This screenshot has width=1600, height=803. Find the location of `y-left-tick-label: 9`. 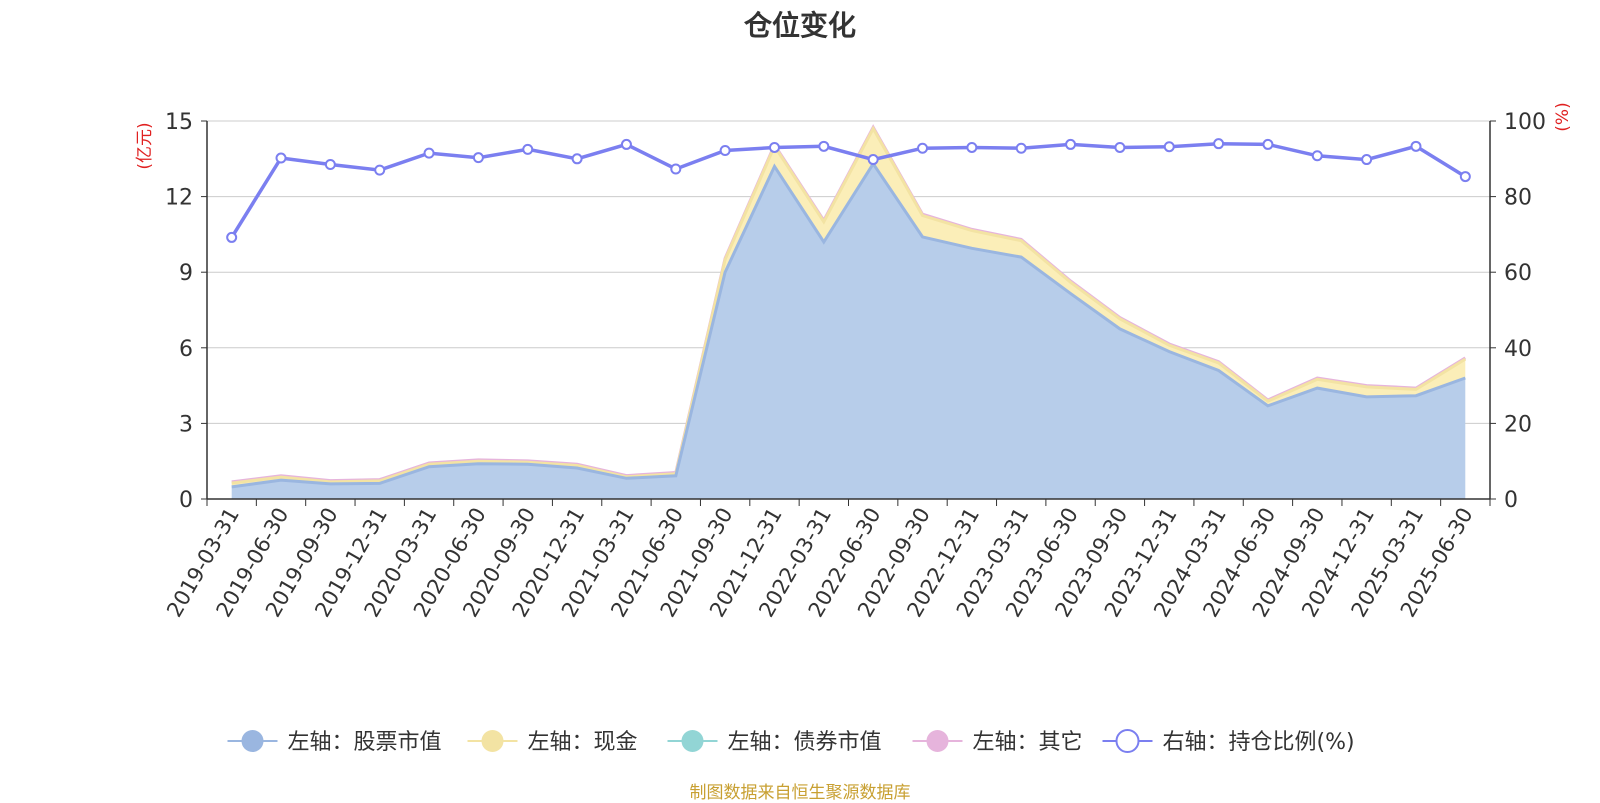

y-left-tick-label: 9 is located at coordinates (186, 273).